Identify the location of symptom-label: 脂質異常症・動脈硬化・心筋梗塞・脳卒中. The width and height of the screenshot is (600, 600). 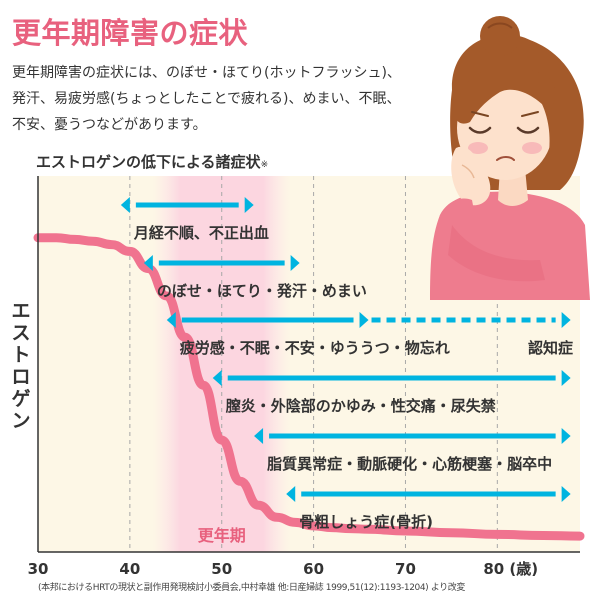
(409, 464).